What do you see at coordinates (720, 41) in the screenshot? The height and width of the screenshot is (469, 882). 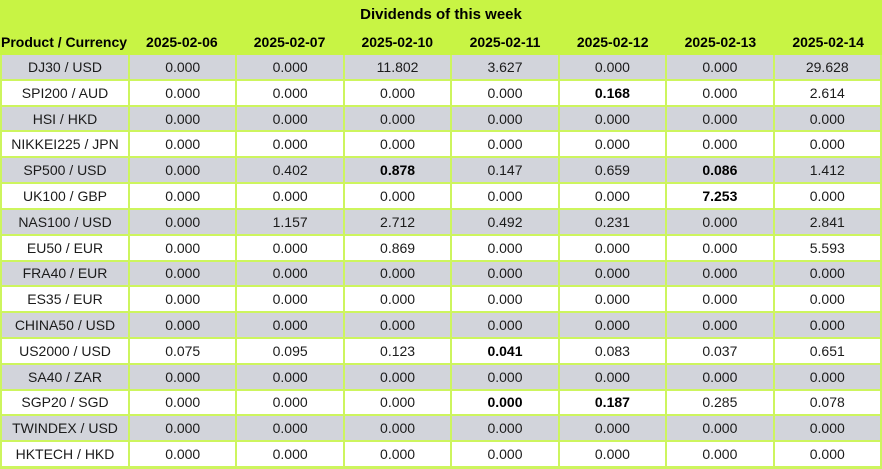 I see `date-header: 2025-02-13` at bounding box center [720, 41].